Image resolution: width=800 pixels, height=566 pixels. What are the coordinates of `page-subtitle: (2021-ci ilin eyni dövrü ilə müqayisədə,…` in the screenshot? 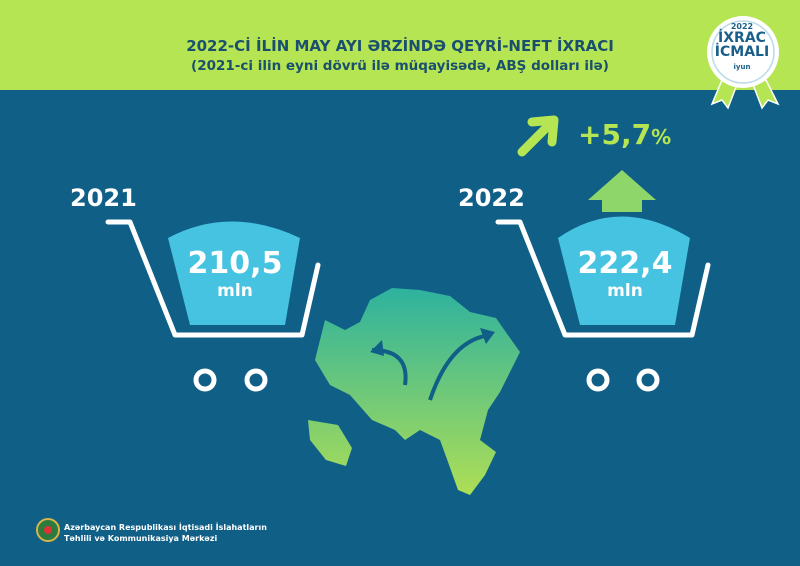 It's located at (400, 66).